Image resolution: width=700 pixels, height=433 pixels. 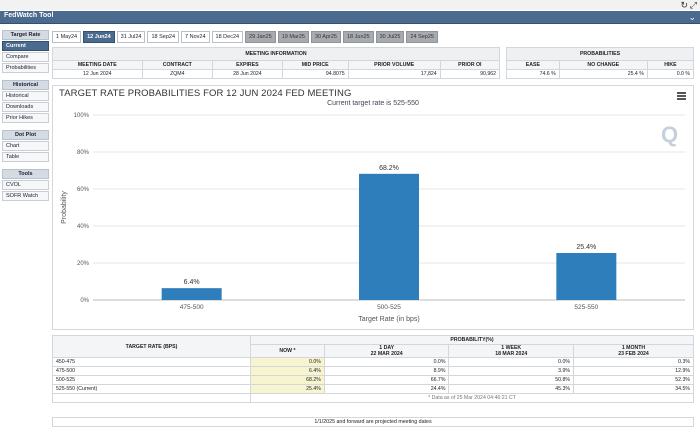 I want to click on col-header-1-month: 1 MONTH 23 FEB 2024, so click(x=633, y=351).